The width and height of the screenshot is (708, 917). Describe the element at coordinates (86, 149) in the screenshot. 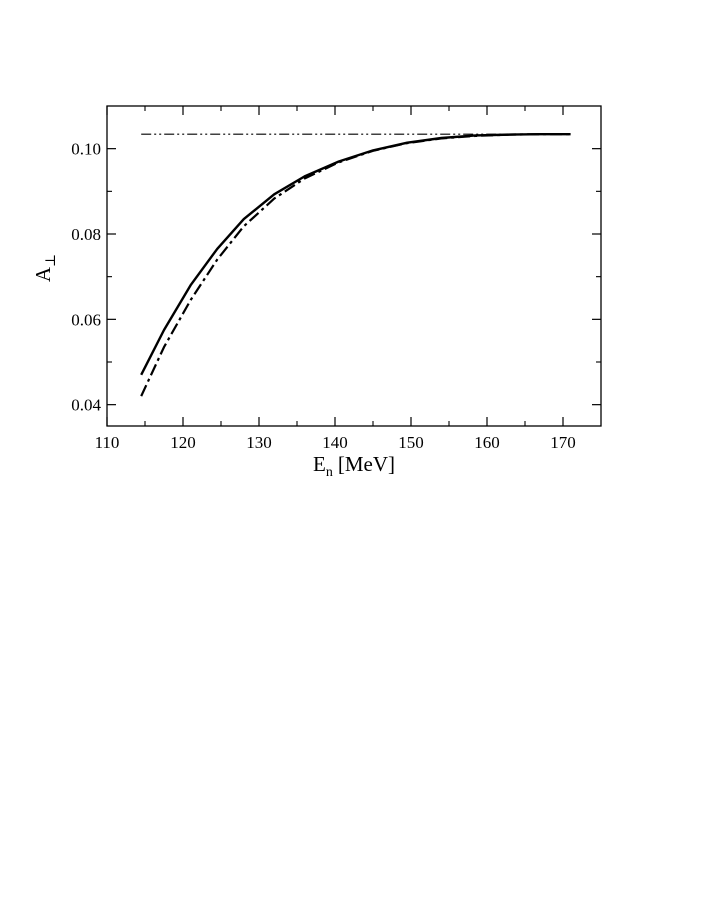

I see `y-tick-label: 0.10` at that location.